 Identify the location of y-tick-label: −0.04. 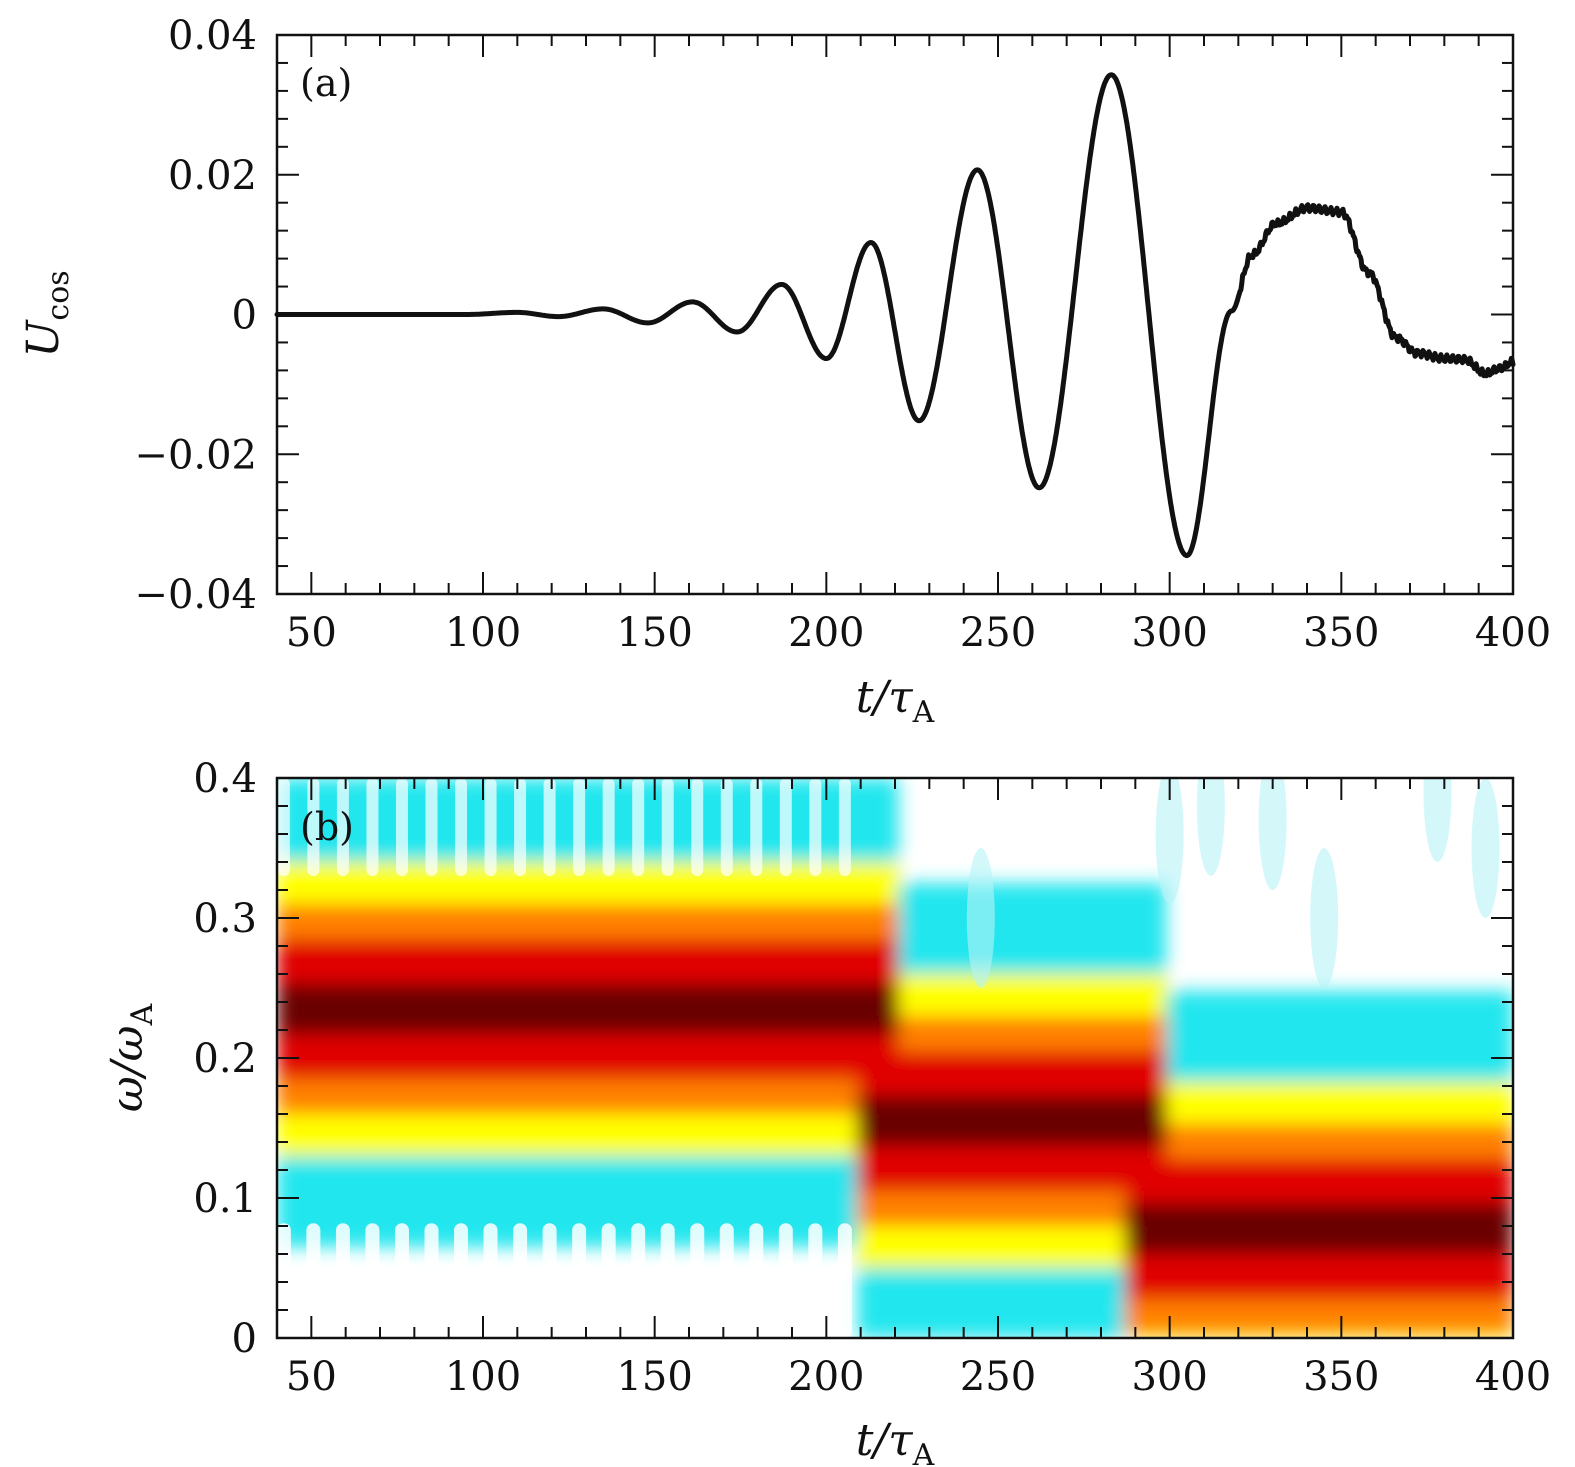
(195, 595).